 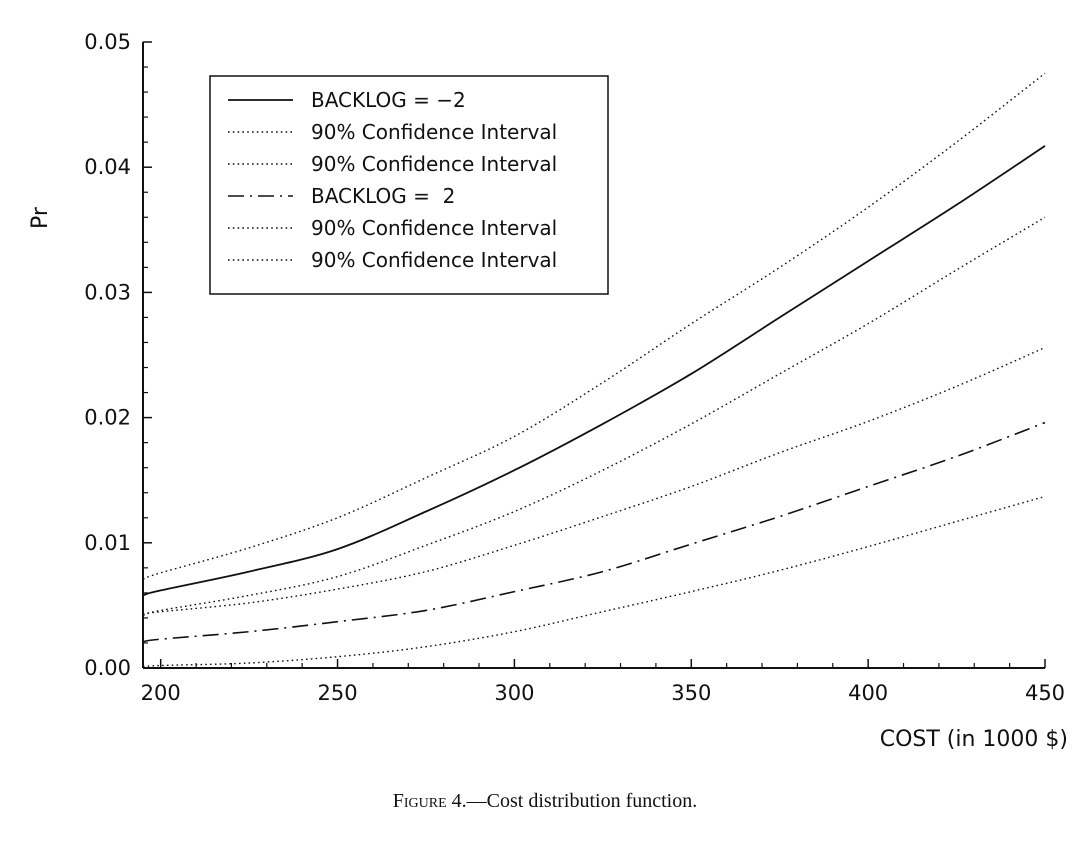 I want to click on x-axis-title: COST (in 1000 $), so click(x=974, y=739).